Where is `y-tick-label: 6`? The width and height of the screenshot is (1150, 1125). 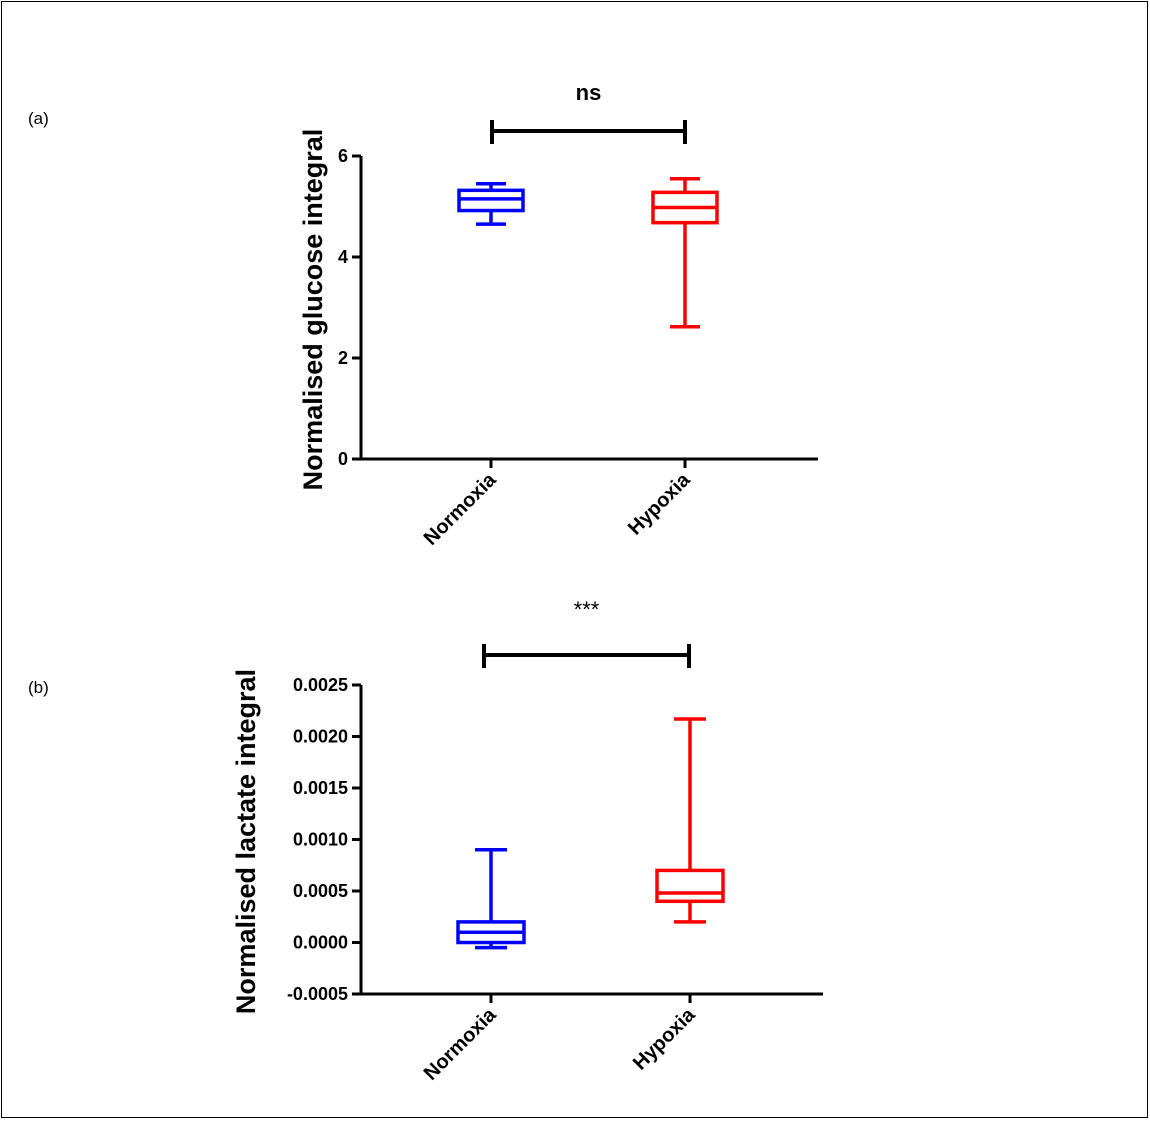 y-tick-label: 6 is located at coordinates (343, 156).